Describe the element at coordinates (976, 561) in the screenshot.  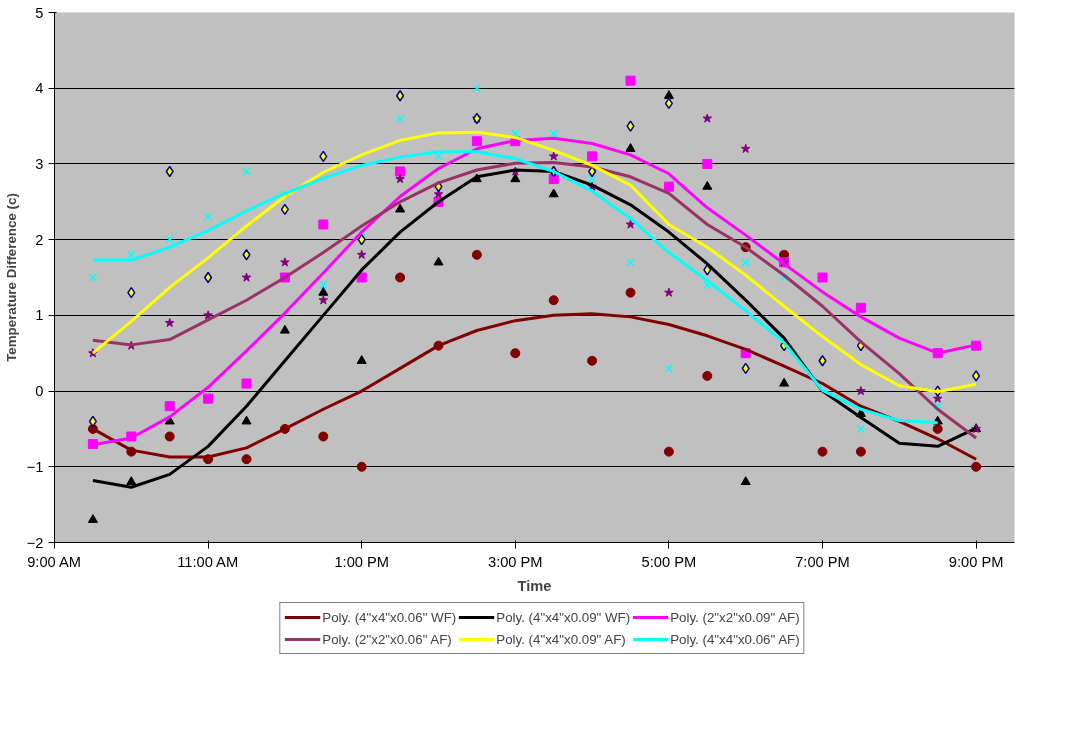
I see `x-tick-label: 9:00 PM` at that location.